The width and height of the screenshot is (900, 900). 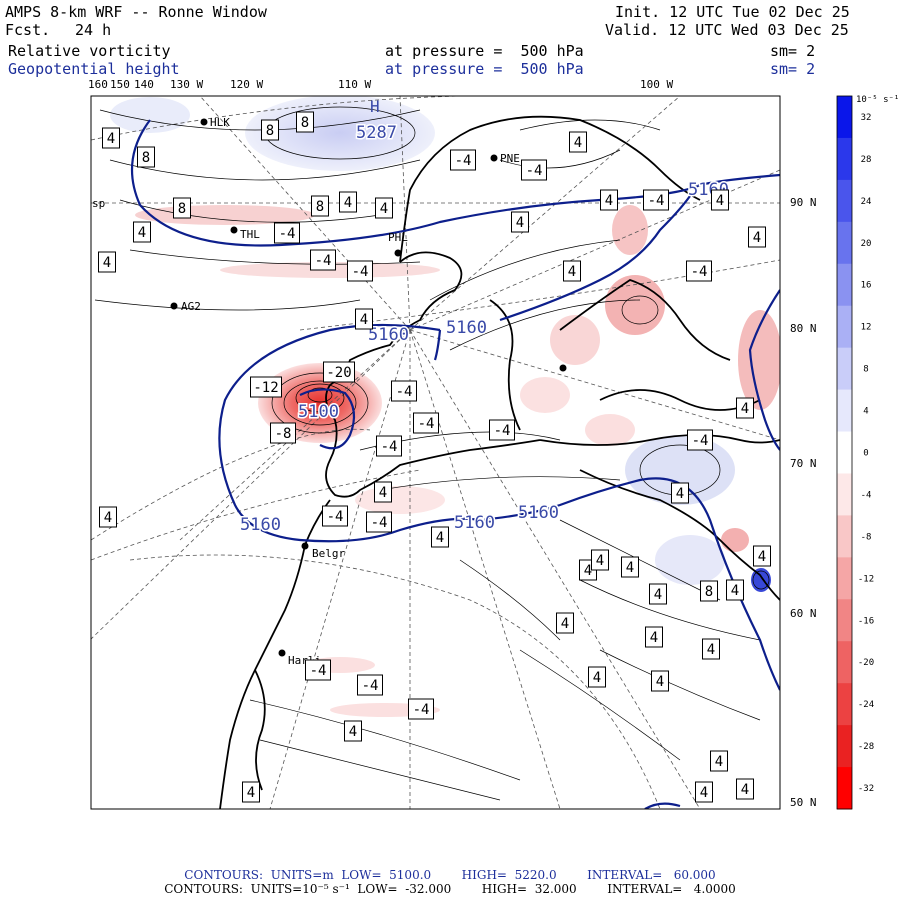 What do you see at coordinates (247, 84) in the screenshot?
I see `lon-label: 120 W` at bounding box center [247, 84].